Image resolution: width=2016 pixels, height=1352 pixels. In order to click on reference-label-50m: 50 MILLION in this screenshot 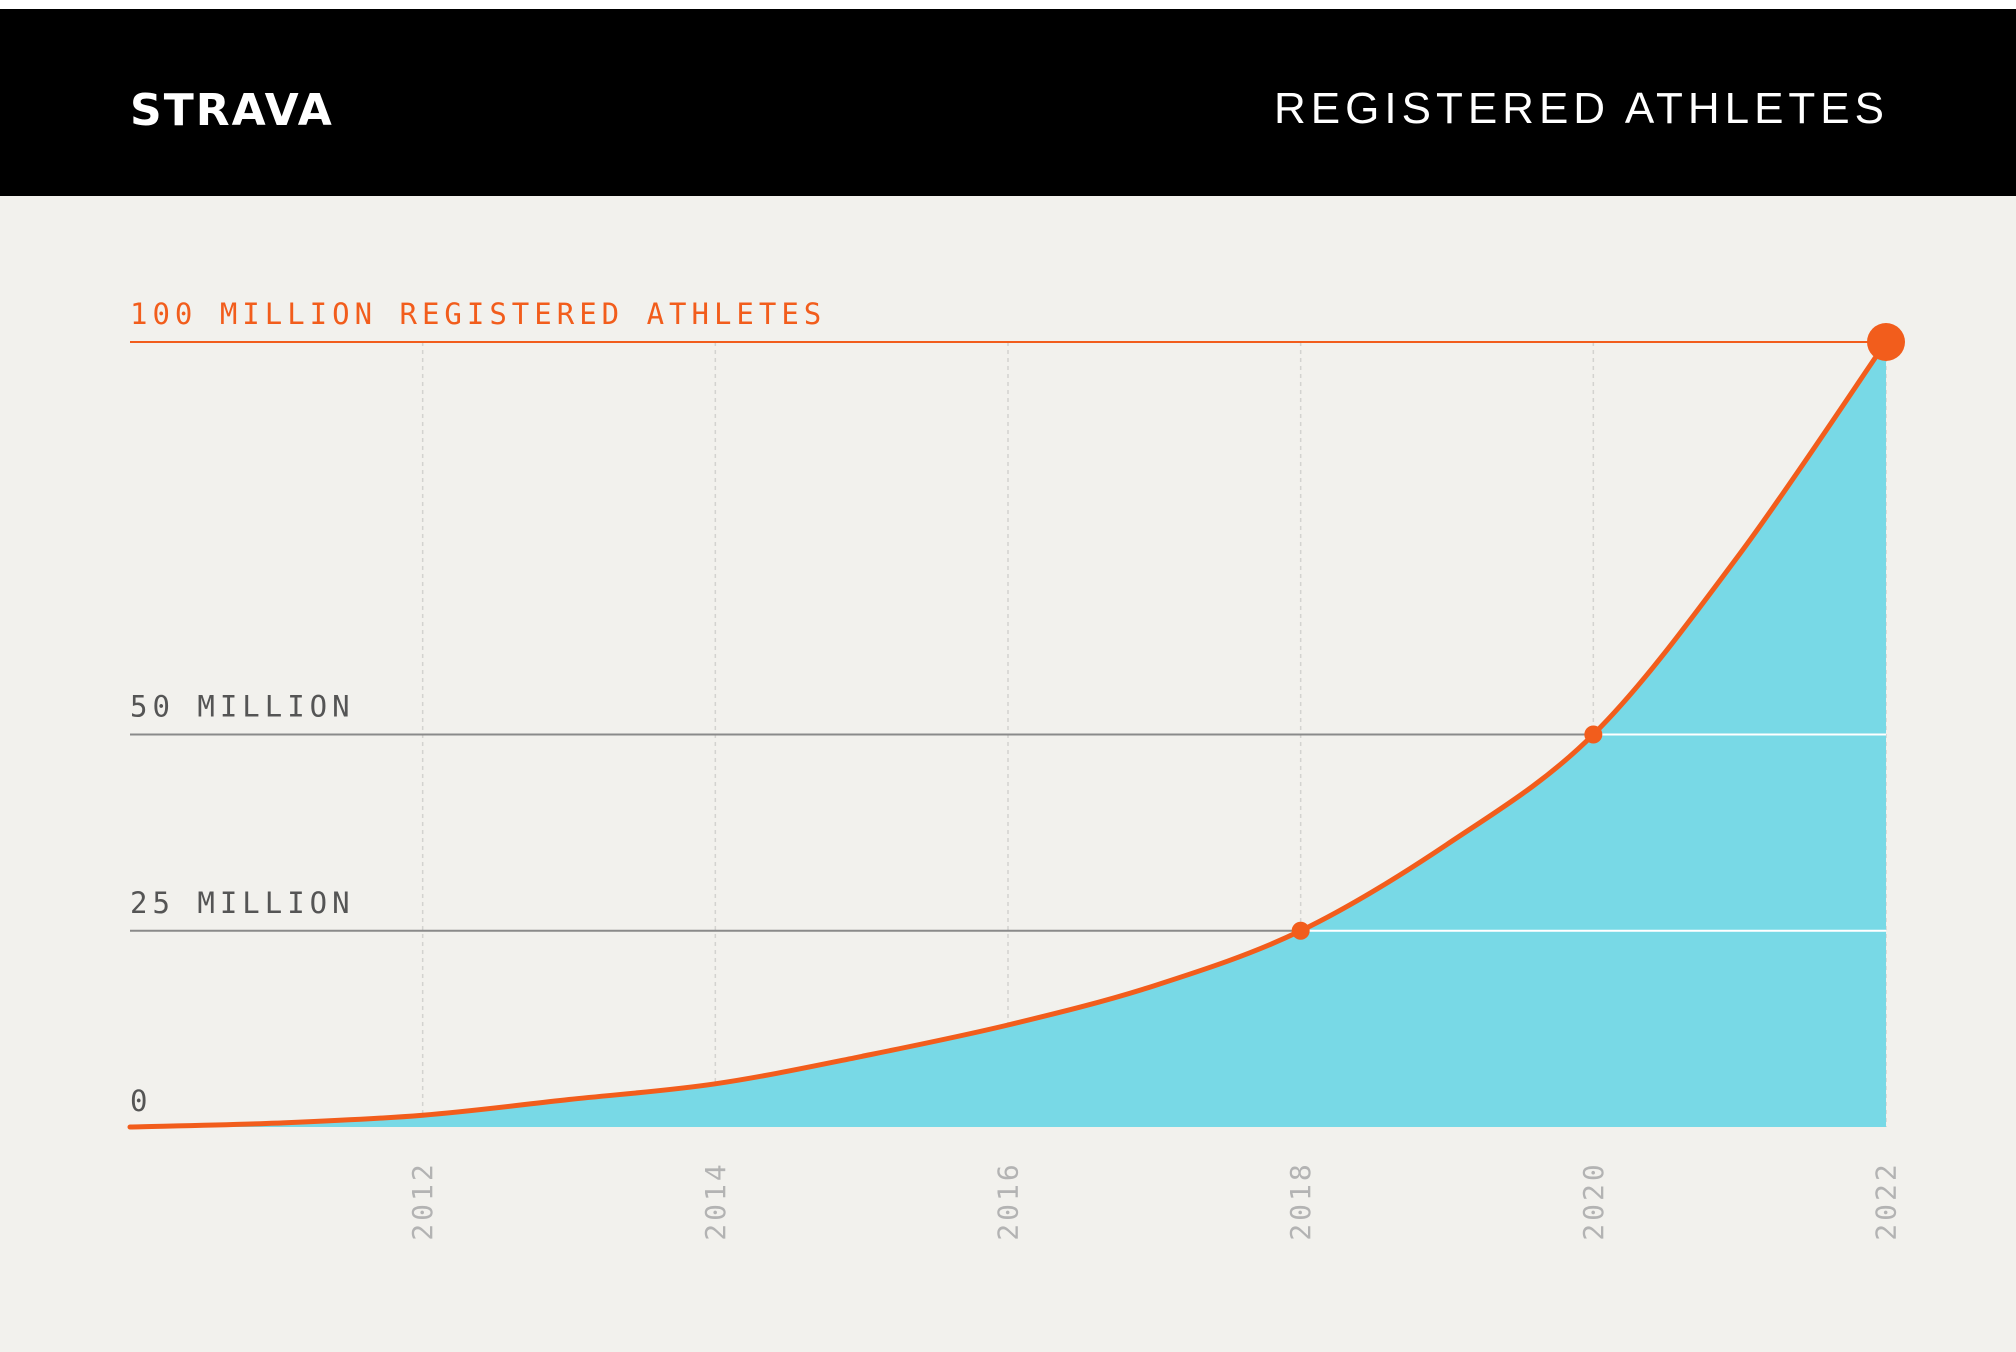, I will do `click(242, 707)`.